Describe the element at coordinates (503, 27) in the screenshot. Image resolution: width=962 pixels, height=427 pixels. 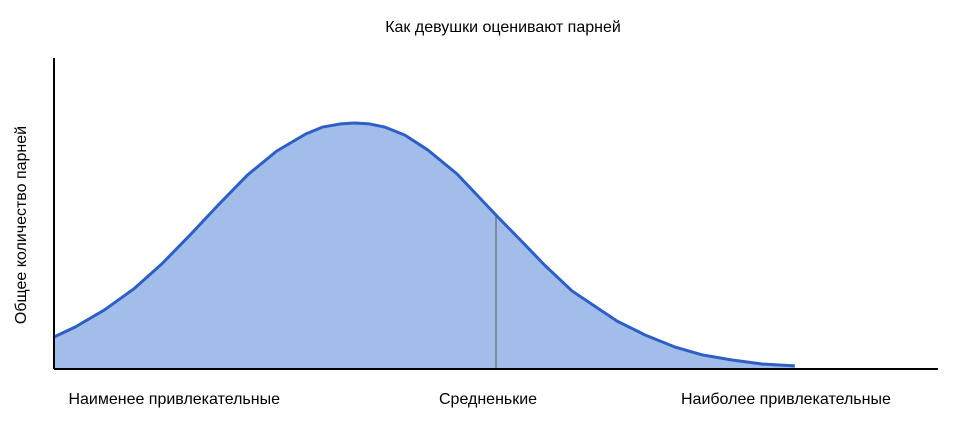
I see `chart-title: Как девушки оценивают парней` at that location.